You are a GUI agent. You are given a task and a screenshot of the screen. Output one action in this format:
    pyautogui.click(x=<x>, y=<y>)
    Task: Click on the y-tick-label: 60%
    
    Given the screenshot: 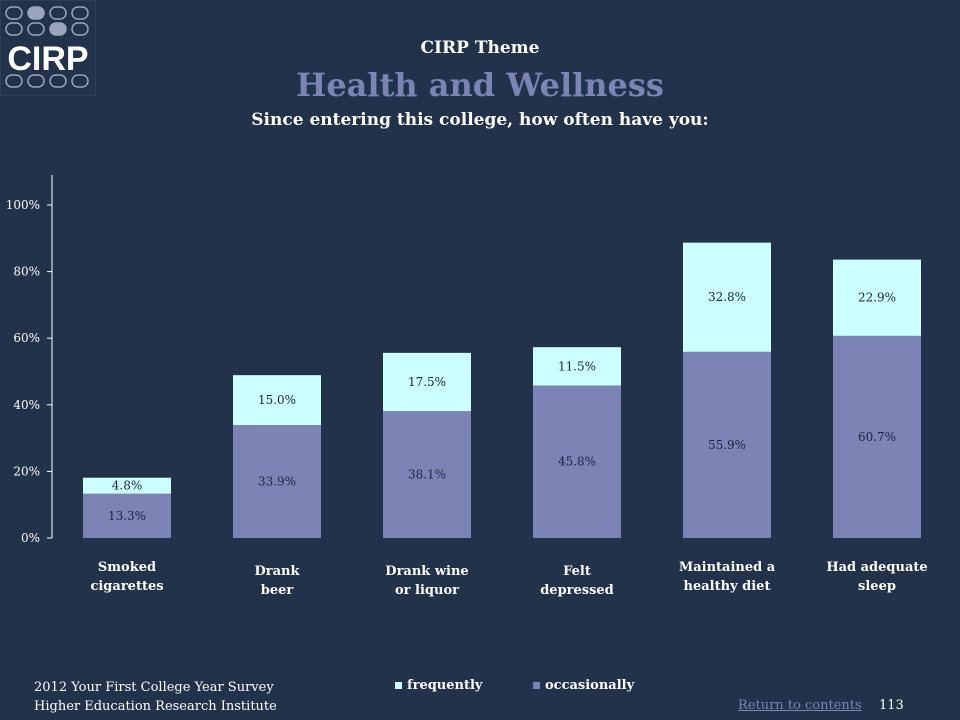 What is the action you would take?
    pyautogui.click(x=26, y=338)
    